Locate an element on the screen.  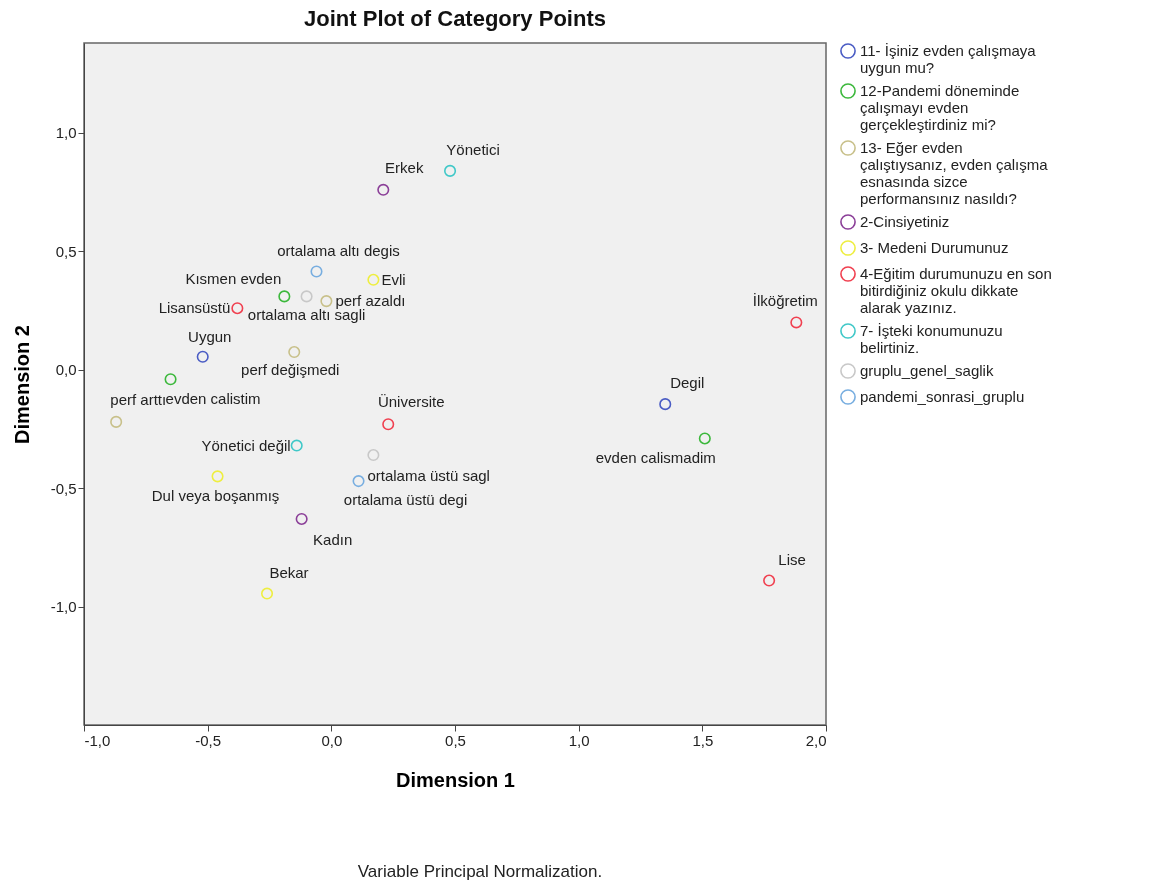
y-tick-label: 0,5 is located at coordinates (66, 251).